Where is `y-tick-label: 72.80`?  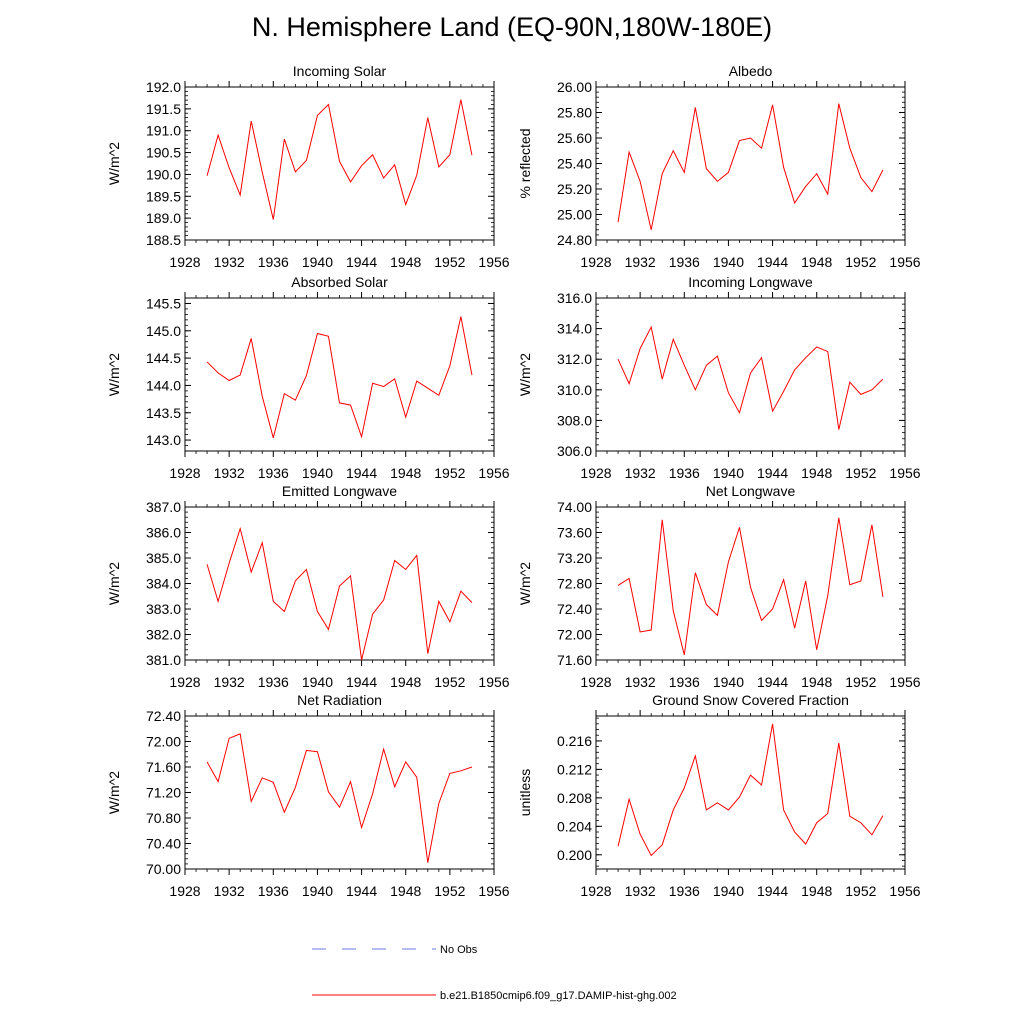 y-tick-label: 72.80 is located at coordinates (574, 584).